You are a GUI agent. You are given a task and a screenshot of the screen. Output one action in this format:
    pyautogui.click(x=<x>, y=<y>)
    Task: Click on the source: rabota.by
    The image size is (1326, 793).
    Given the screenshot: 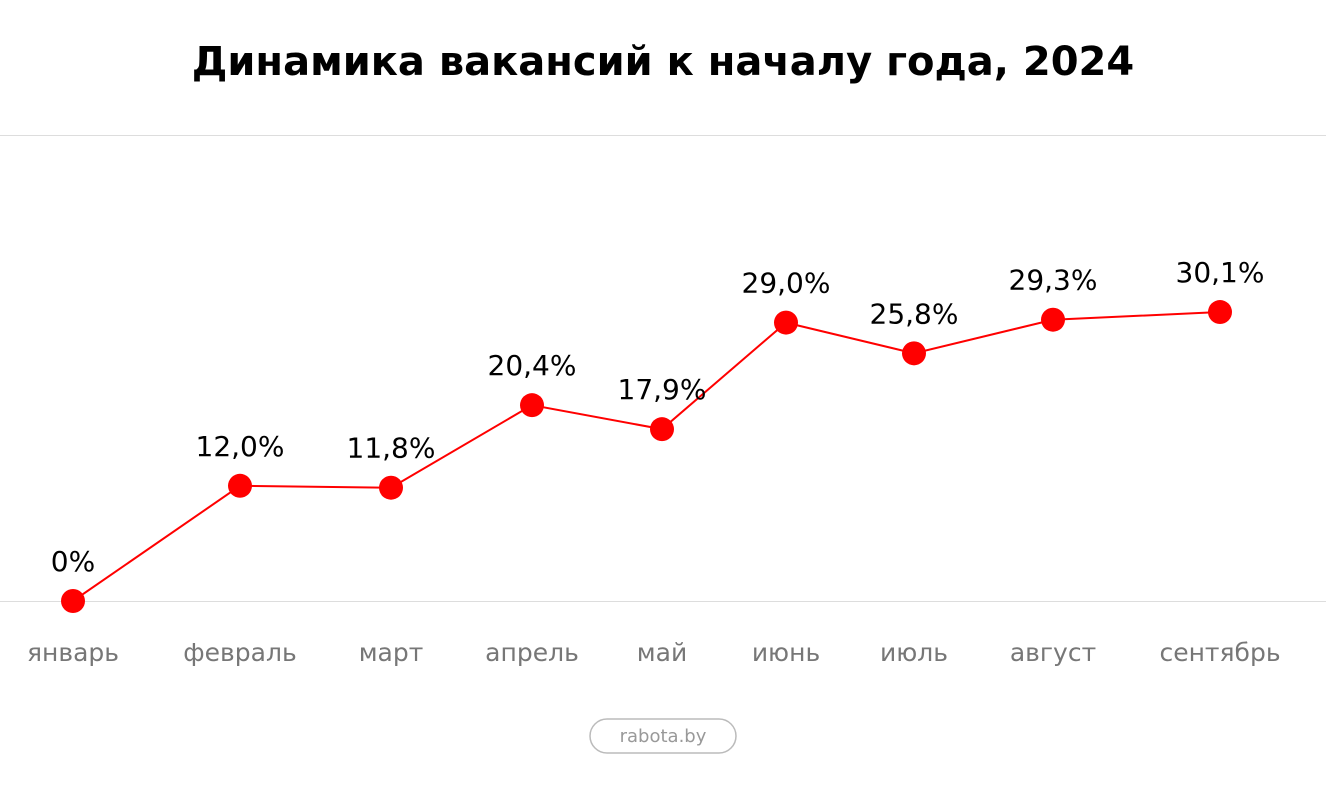 What is the action you would take?
    pyautogui.click(x=663, y=736)
    